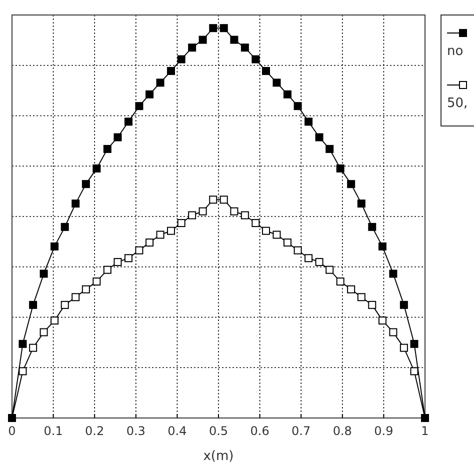 This screenshot has width=474, height=474. I want to click on x-tick-label: 0.2, so click(94, 431).